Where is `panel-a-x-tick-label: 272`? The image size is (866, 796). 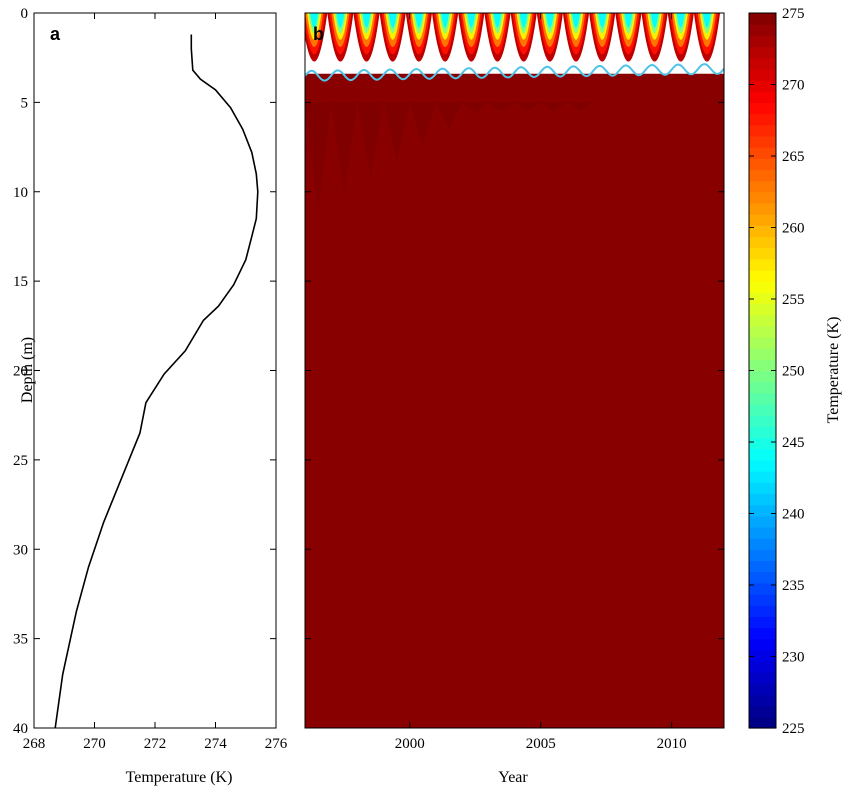
panel-a-x-tick-label: 272 is located at coordinates (155, 744).